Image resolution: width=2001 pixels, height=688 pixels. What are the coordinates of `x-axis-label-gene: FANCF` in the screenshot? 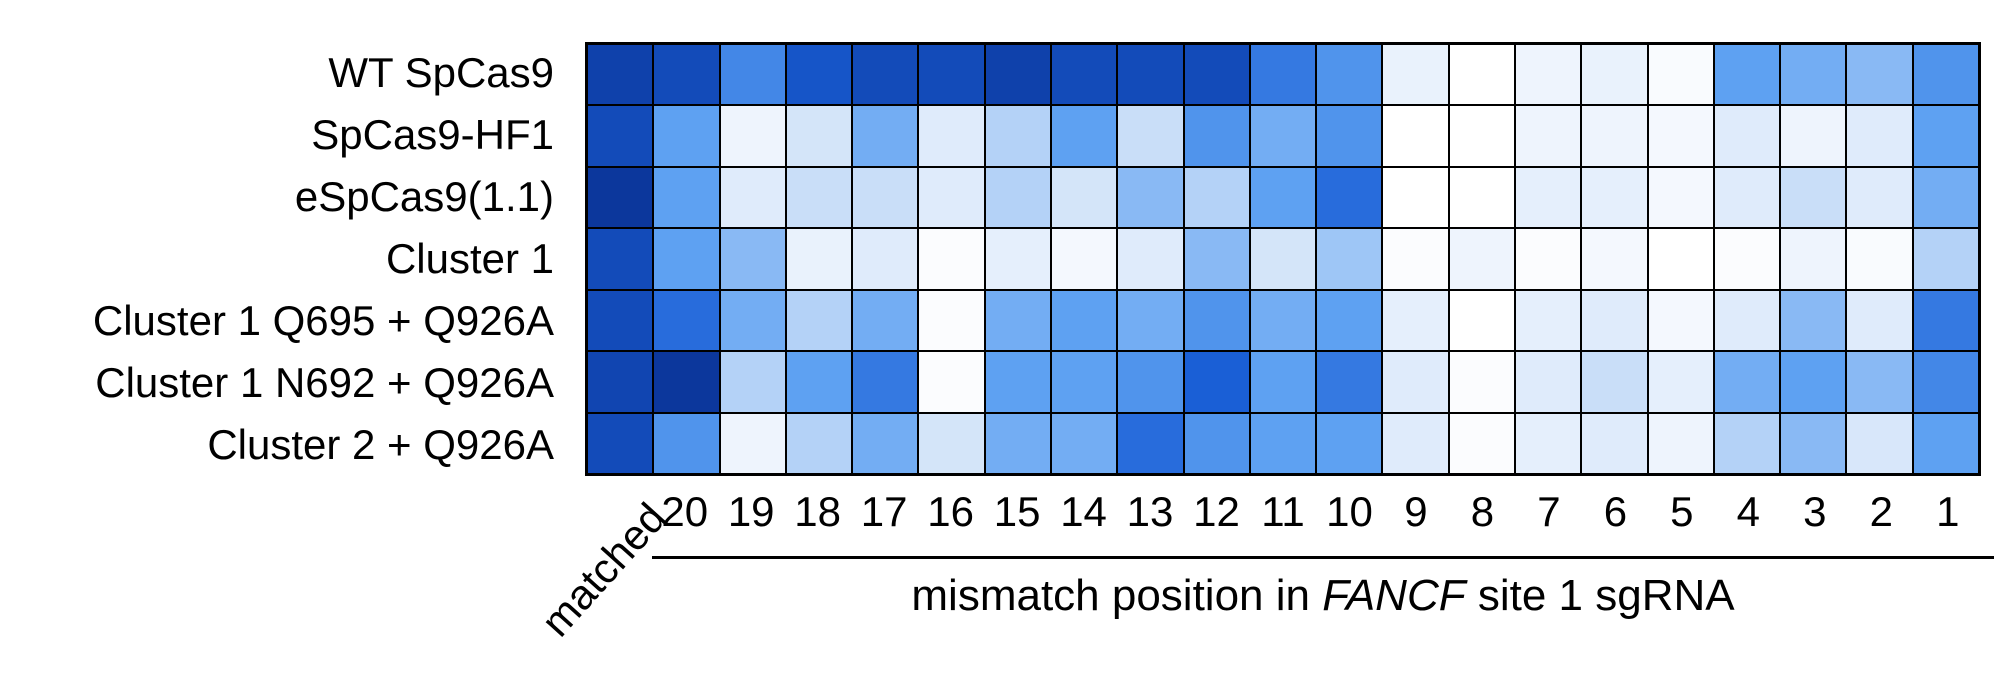 It's located at (1394, 595).